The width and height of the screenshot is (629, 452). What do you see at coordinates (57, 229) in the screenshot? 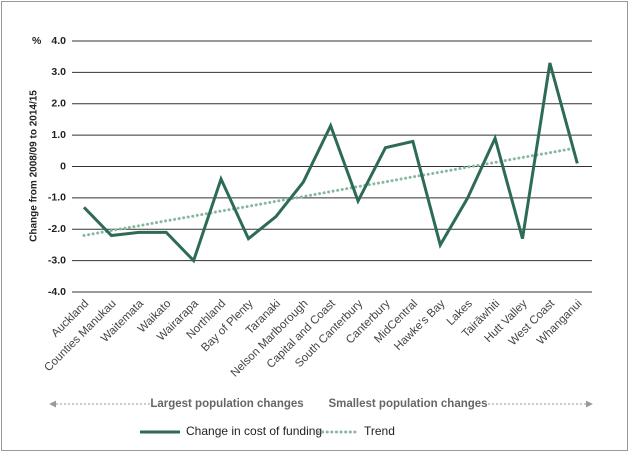
I see `y-tick-label: -2.0` at bounding box center [57, 229].